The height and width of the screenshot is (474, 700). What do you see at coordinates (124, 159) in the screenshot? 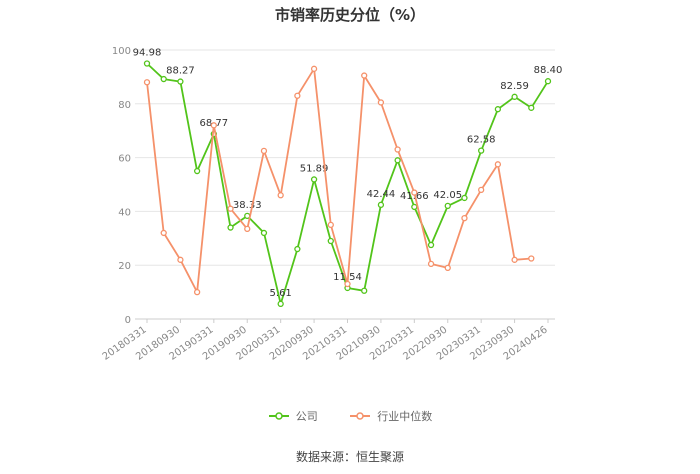
I see `y-tick-label: 60` at bounding box center [124, 159].